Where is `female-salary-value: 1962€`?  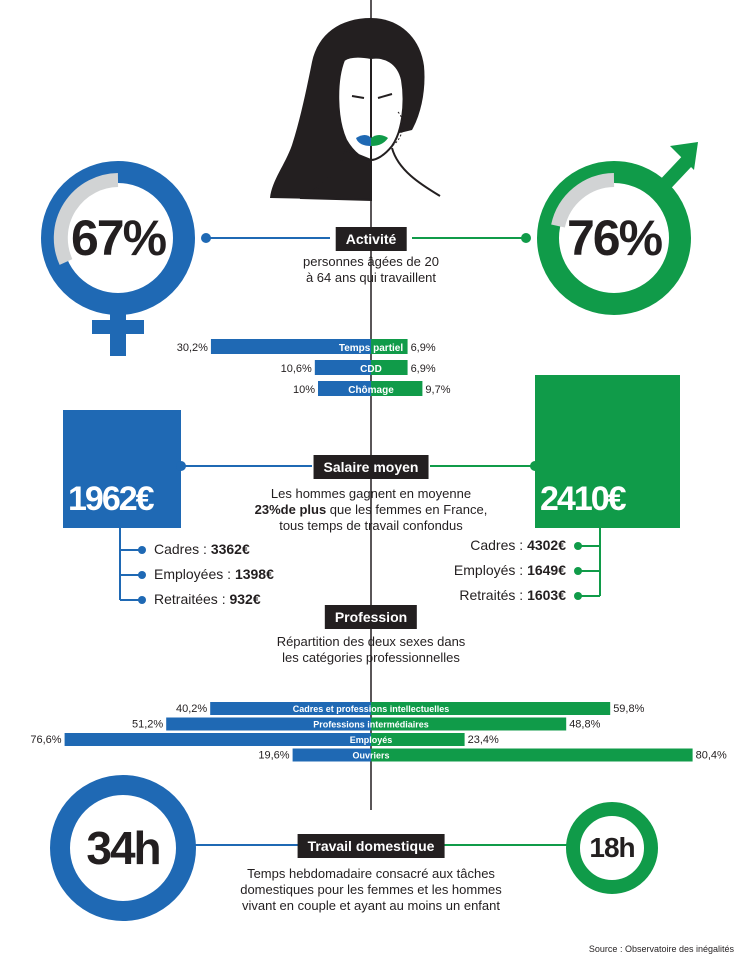 female-salary-value: 1962€ is located at coordinates (111, 499).